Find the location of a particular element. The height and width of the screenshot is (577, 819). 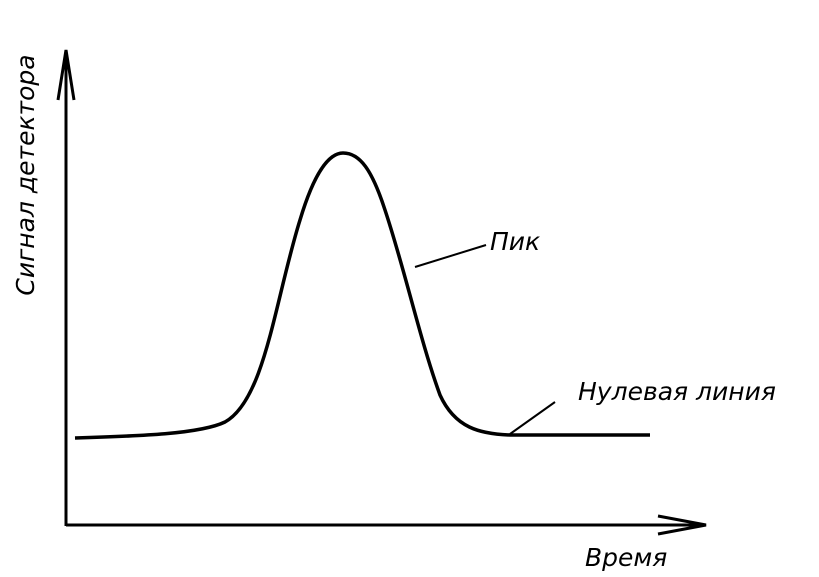

peak-leader is located at coordinates (450, 256).